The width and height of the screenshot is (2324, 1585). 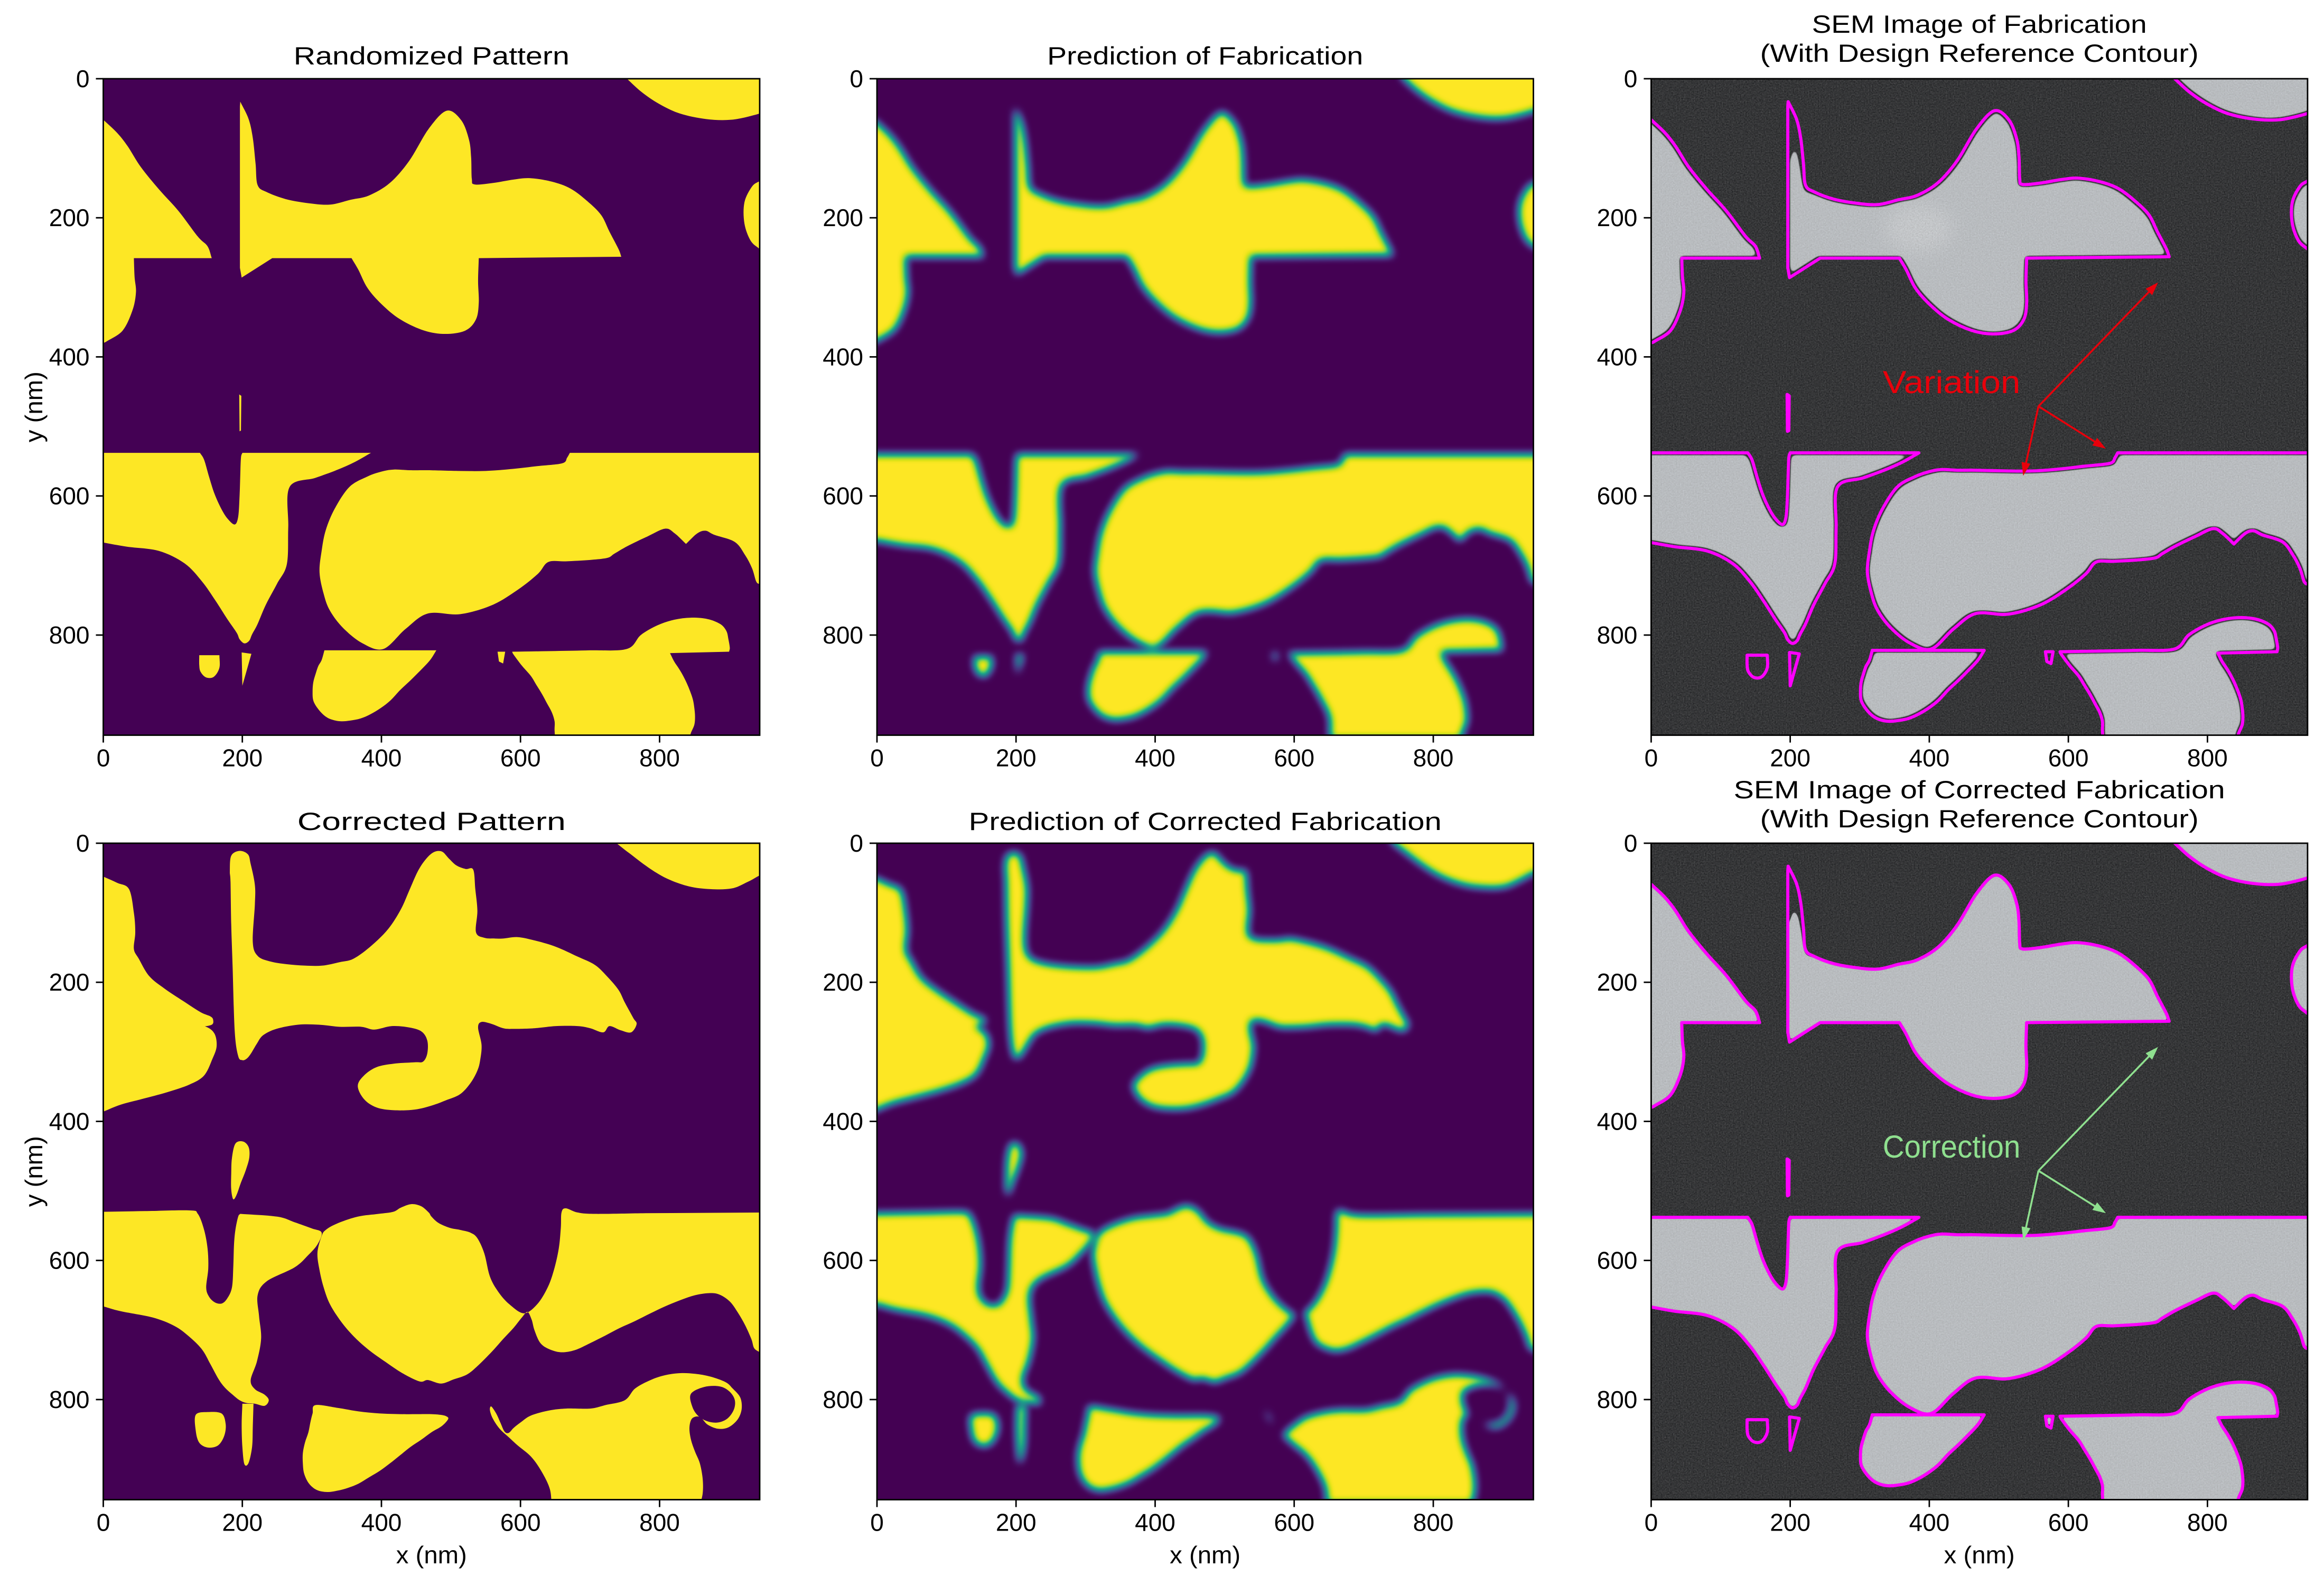 I want to click on svg-text: SEM Image of Fabrication, so click(x=1979, y=24).